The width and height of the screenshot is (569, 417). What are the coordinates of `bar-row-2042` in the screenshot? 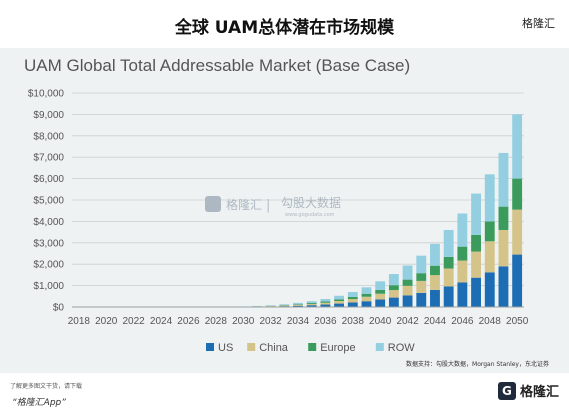 It's located at (407, 272).